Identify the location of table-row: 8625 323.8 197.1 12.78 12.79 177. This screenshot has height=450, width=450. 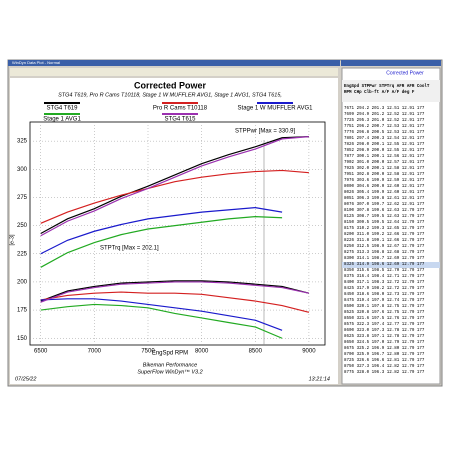
(384, 337).